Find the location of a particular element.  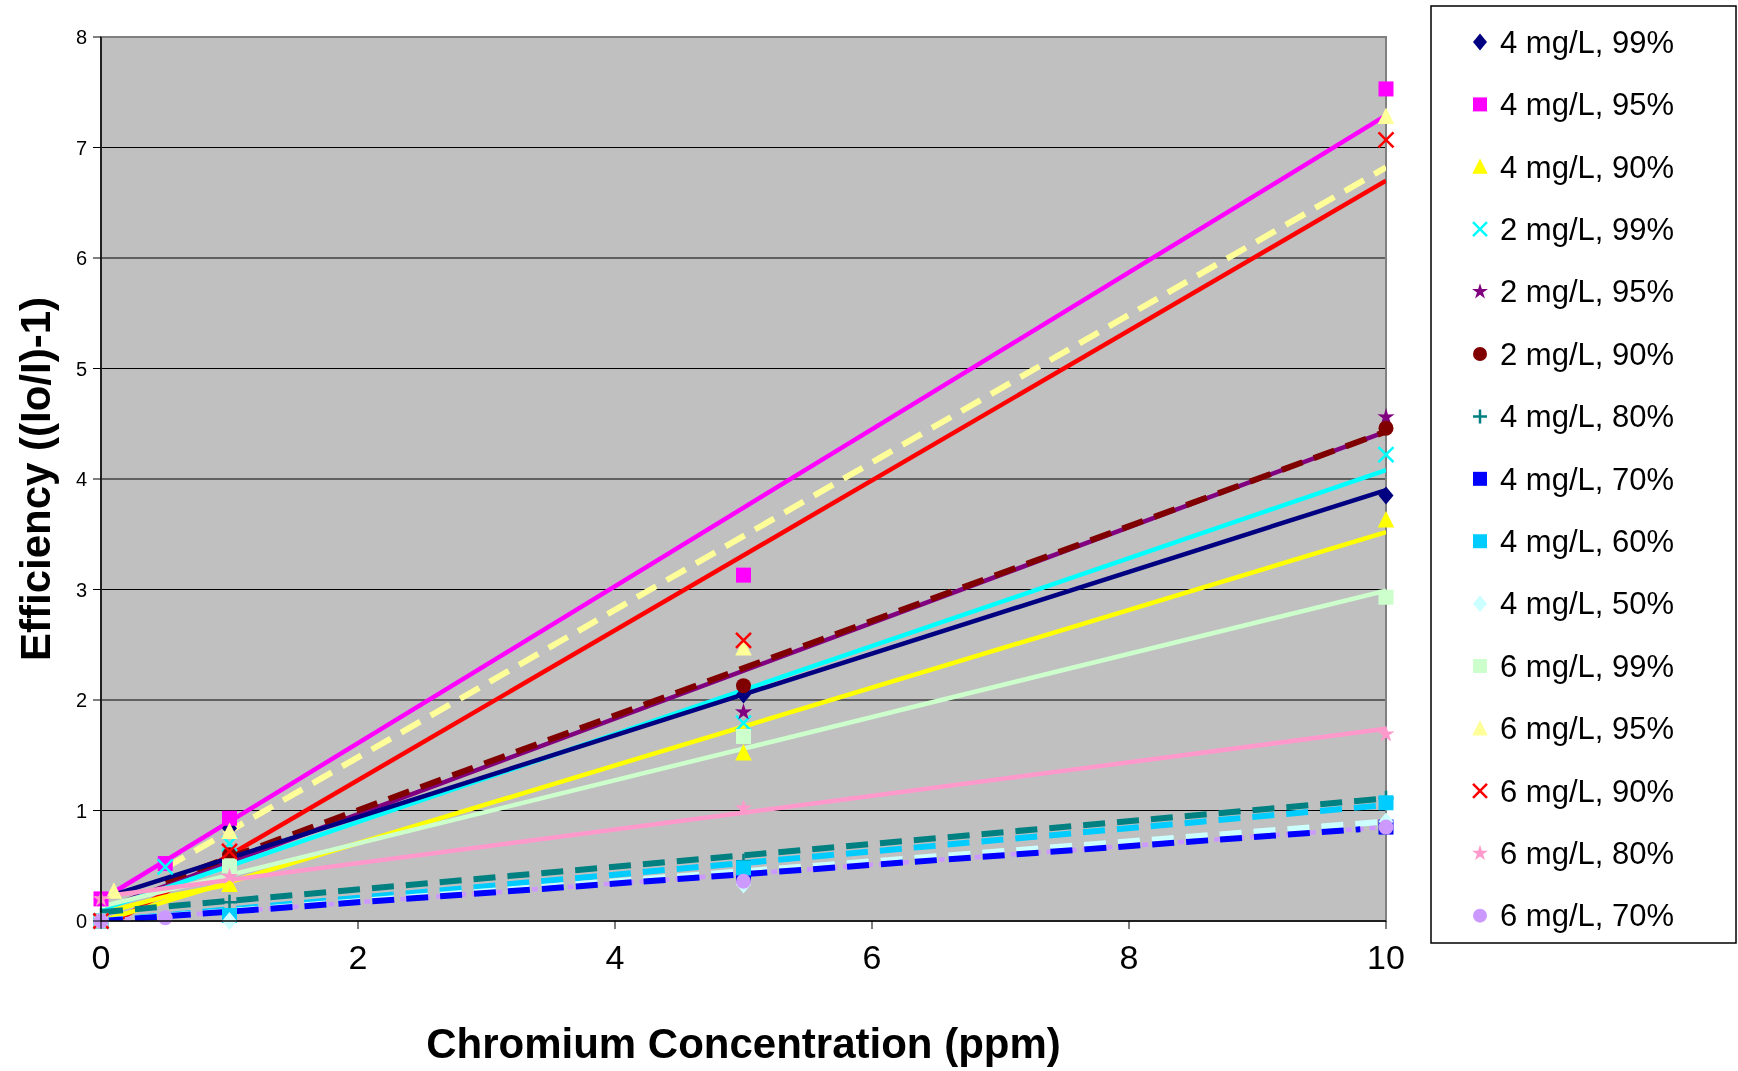

y-tick-label: 2 is located at coordinates (81, 700).